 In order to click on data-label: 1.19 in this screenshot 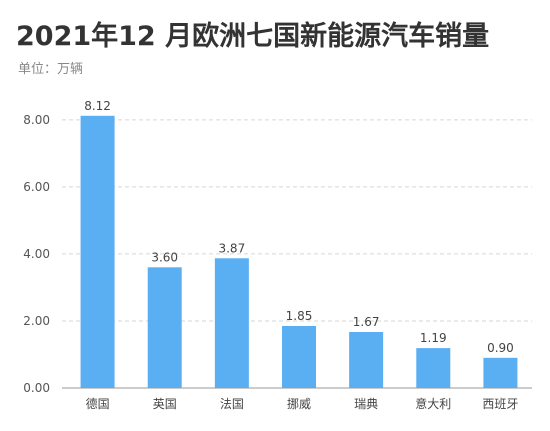, I will do `click(433, 338)`.